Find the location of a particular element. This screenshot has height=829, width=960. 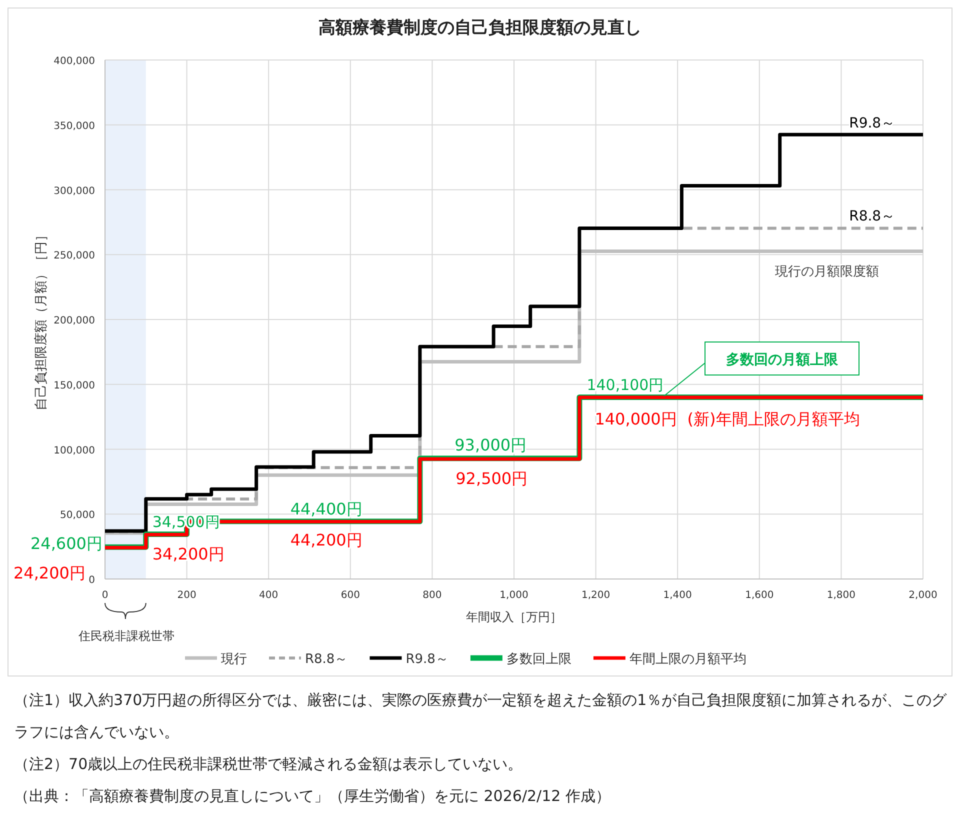

y-tick-label: 250,000 is located at coordinates (74, 256).